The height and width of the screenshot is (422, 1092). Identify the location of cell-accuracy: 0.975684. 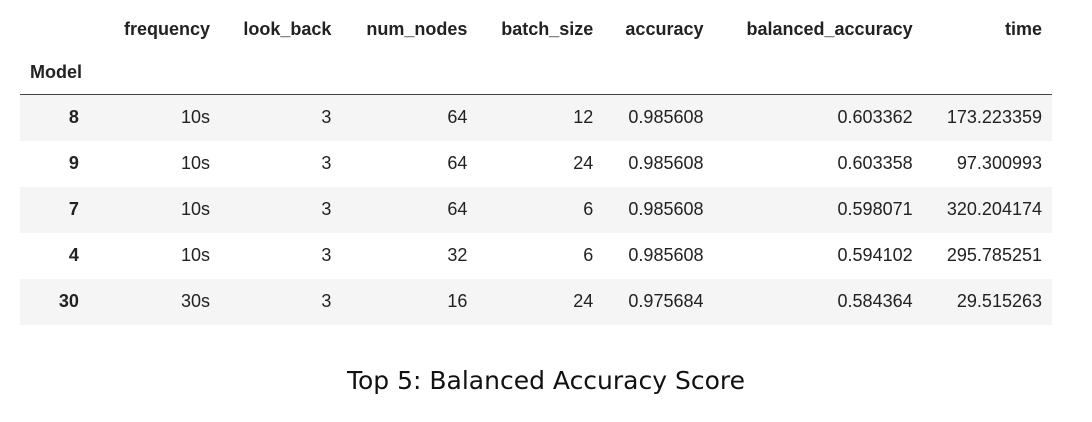
(666, 301).